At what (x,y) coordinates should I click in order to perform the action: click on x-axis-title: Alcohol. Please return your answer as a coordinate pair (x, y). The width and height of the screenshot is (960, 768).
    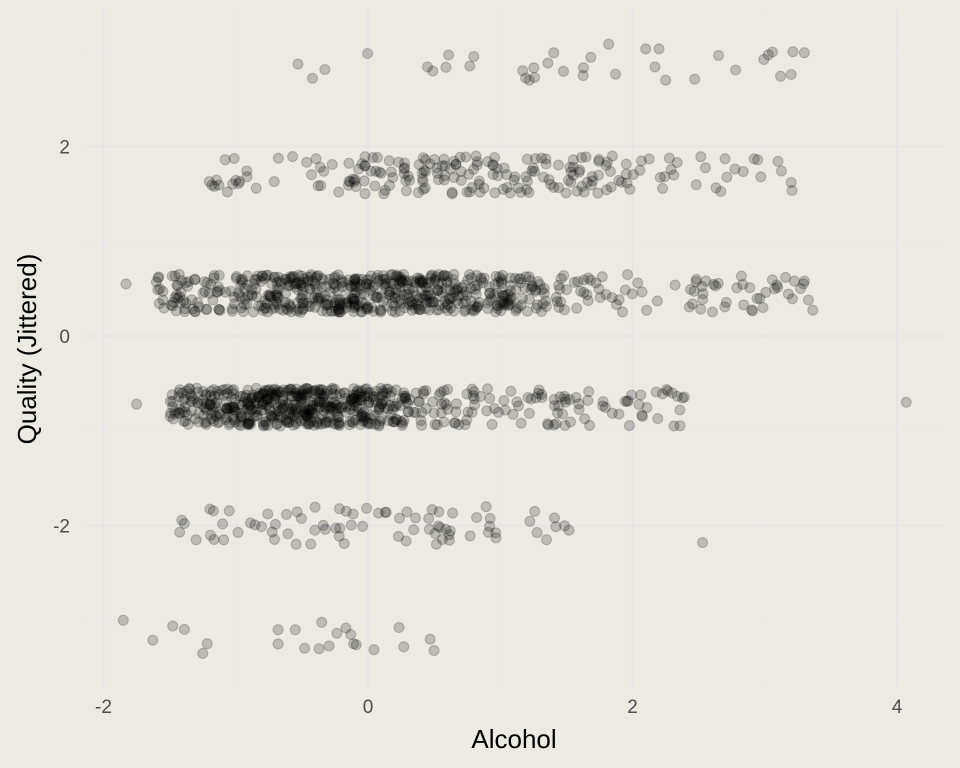
    Looking at the image, I should click on (513, 739).